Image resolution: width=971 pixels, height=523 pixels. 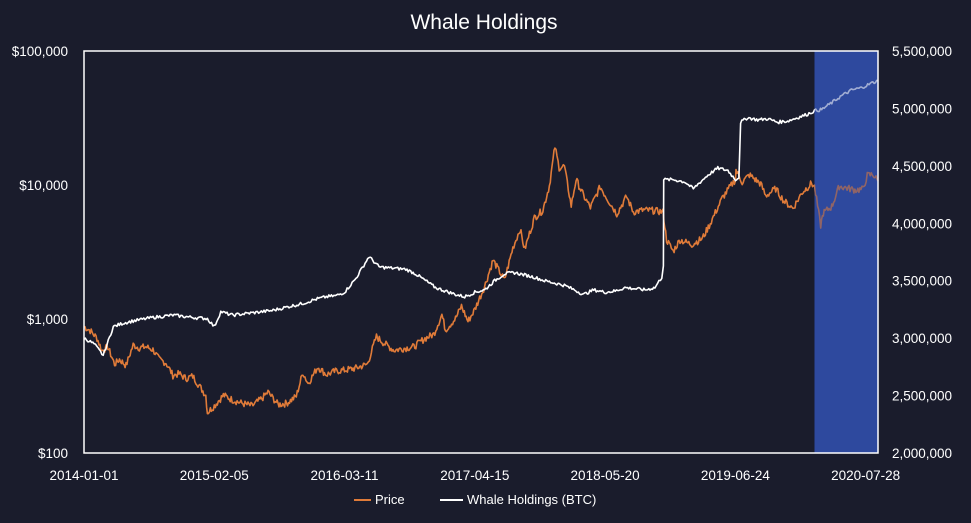 I want to click on chart-legend: Price Whale Holdings (BTC), so click(x=475, y=499).